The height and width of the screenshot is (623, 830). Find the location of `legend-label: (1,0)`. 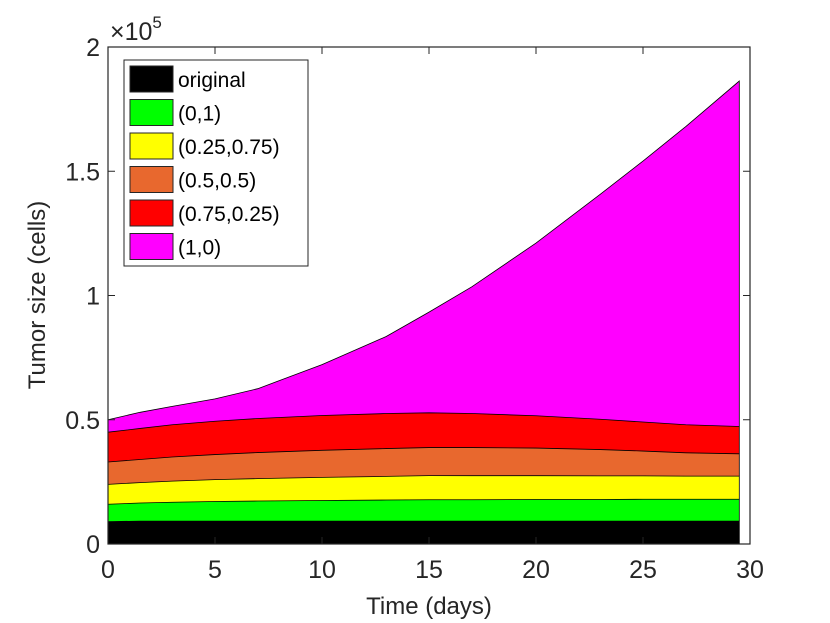

legend-label: (1,0) is located at coordinates (199, 248).